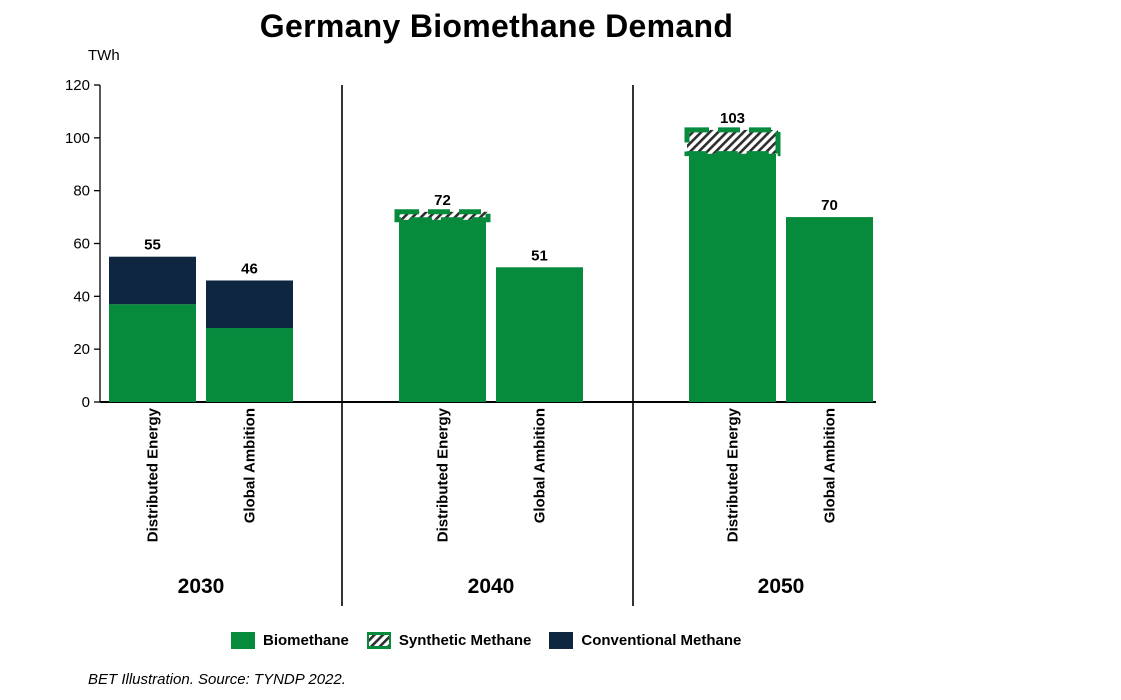 The height and width of the screenshot is (700, 1121). I want to click on bar-synthetic-2050-distributed-energy, so click(732, 141).